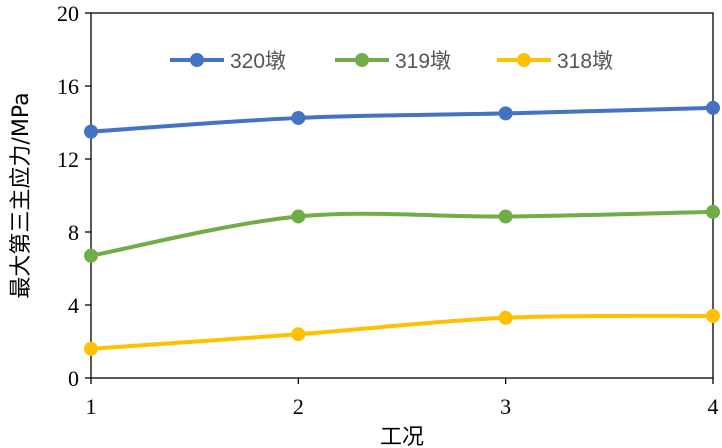  What do you see at coordinates (91, 406) in the screenshot?
I see `x-tick-label: 1` at bounding box center [91, 406].